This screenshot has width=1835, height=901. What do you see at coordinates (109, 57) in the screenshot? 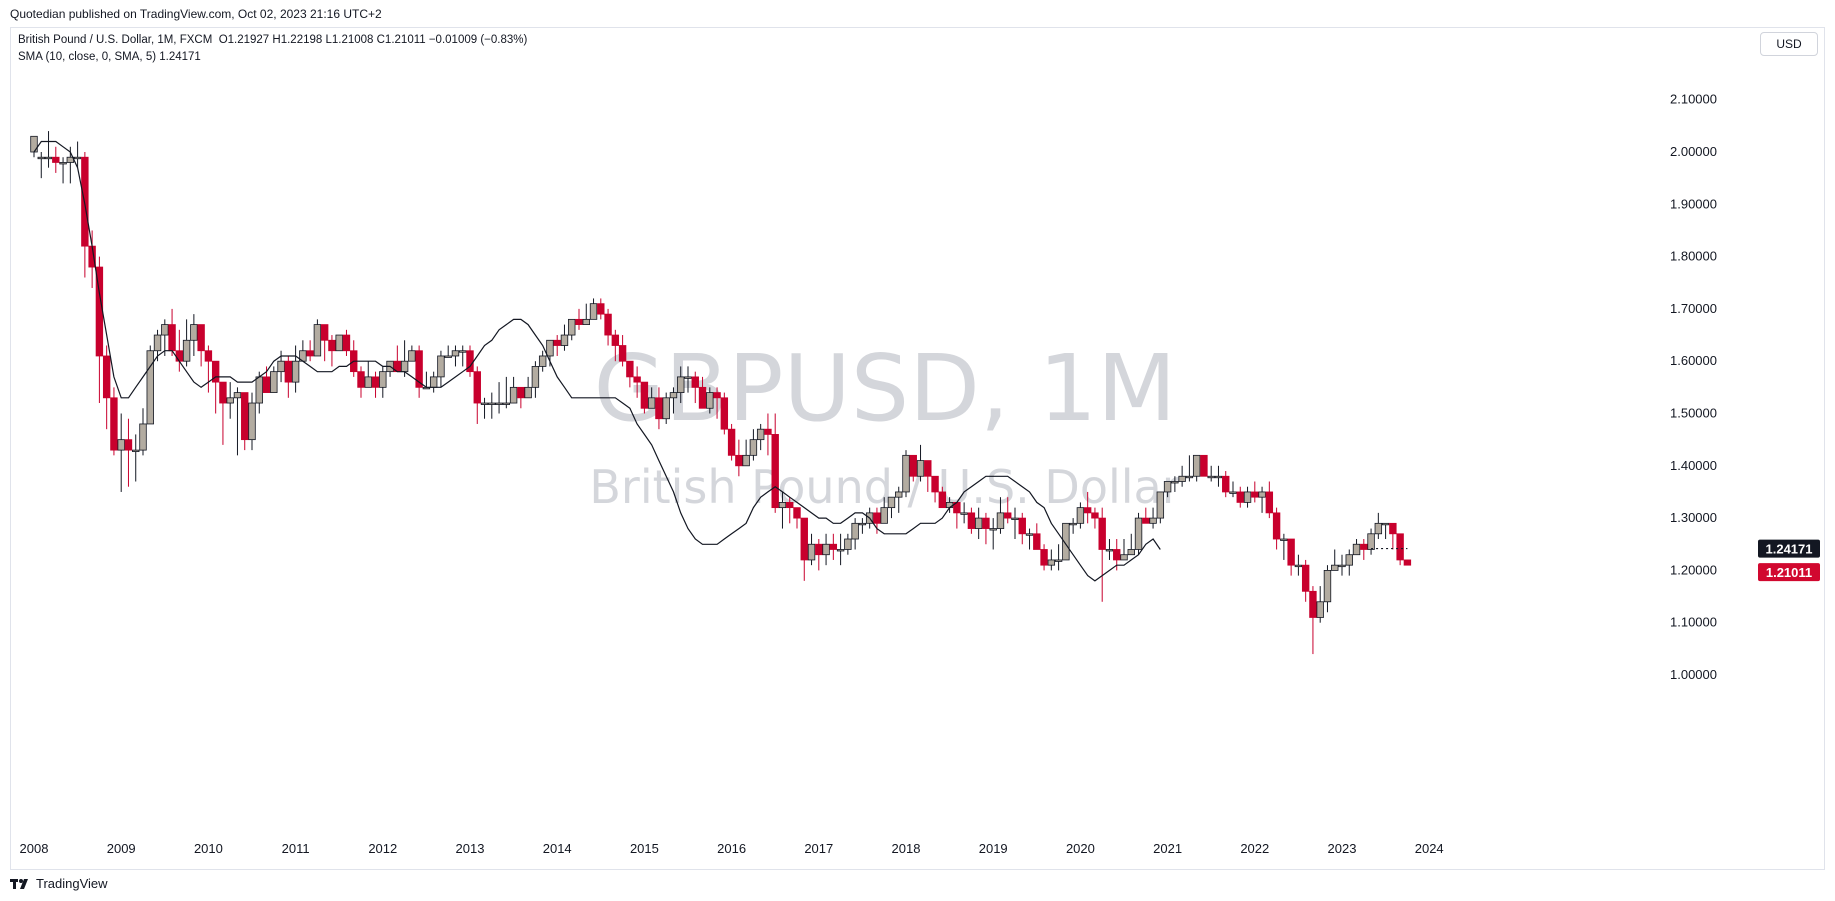
I see `legend-sma-line: SMA (10, close, 0, SMA, 5) 1.24171` at bounding box center [109, 57].